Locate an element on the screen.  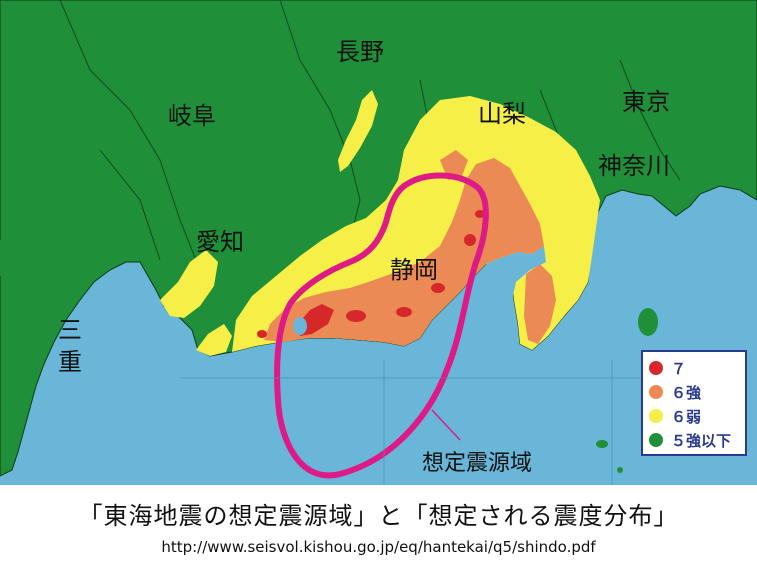
legend-item-6-lower: ６弱 is located at coordinates (697, 416).